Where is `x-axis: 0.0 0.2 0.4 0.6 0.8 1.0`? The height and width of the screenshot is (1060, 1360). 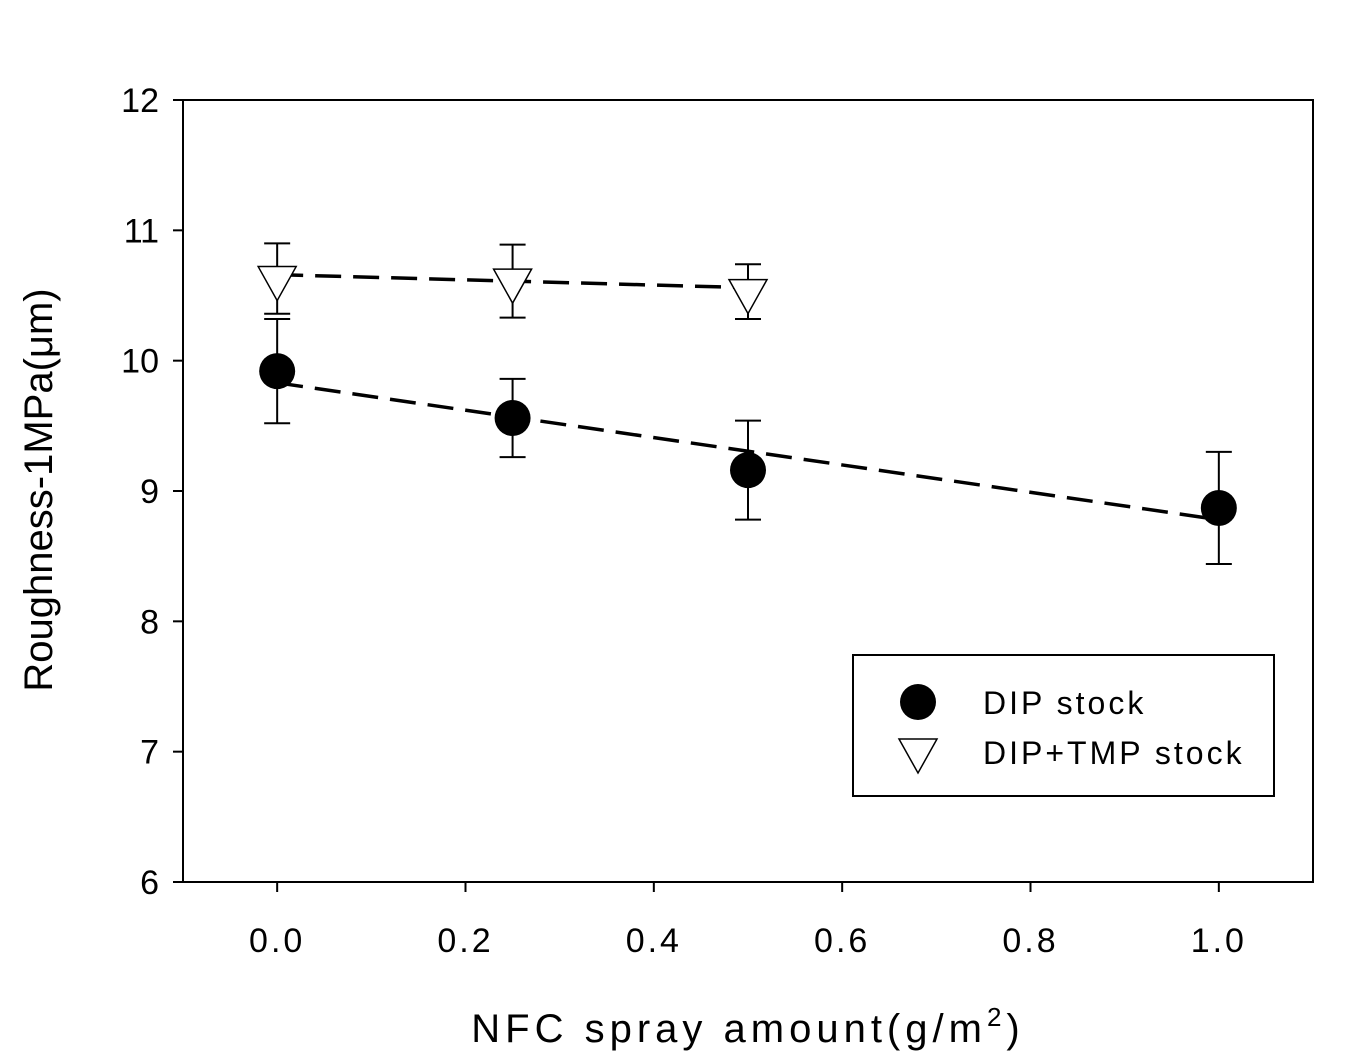
x-axis: 0.0 0.2 0.4 0.6 0.8 1.0 is located at coordinates (748, 921).